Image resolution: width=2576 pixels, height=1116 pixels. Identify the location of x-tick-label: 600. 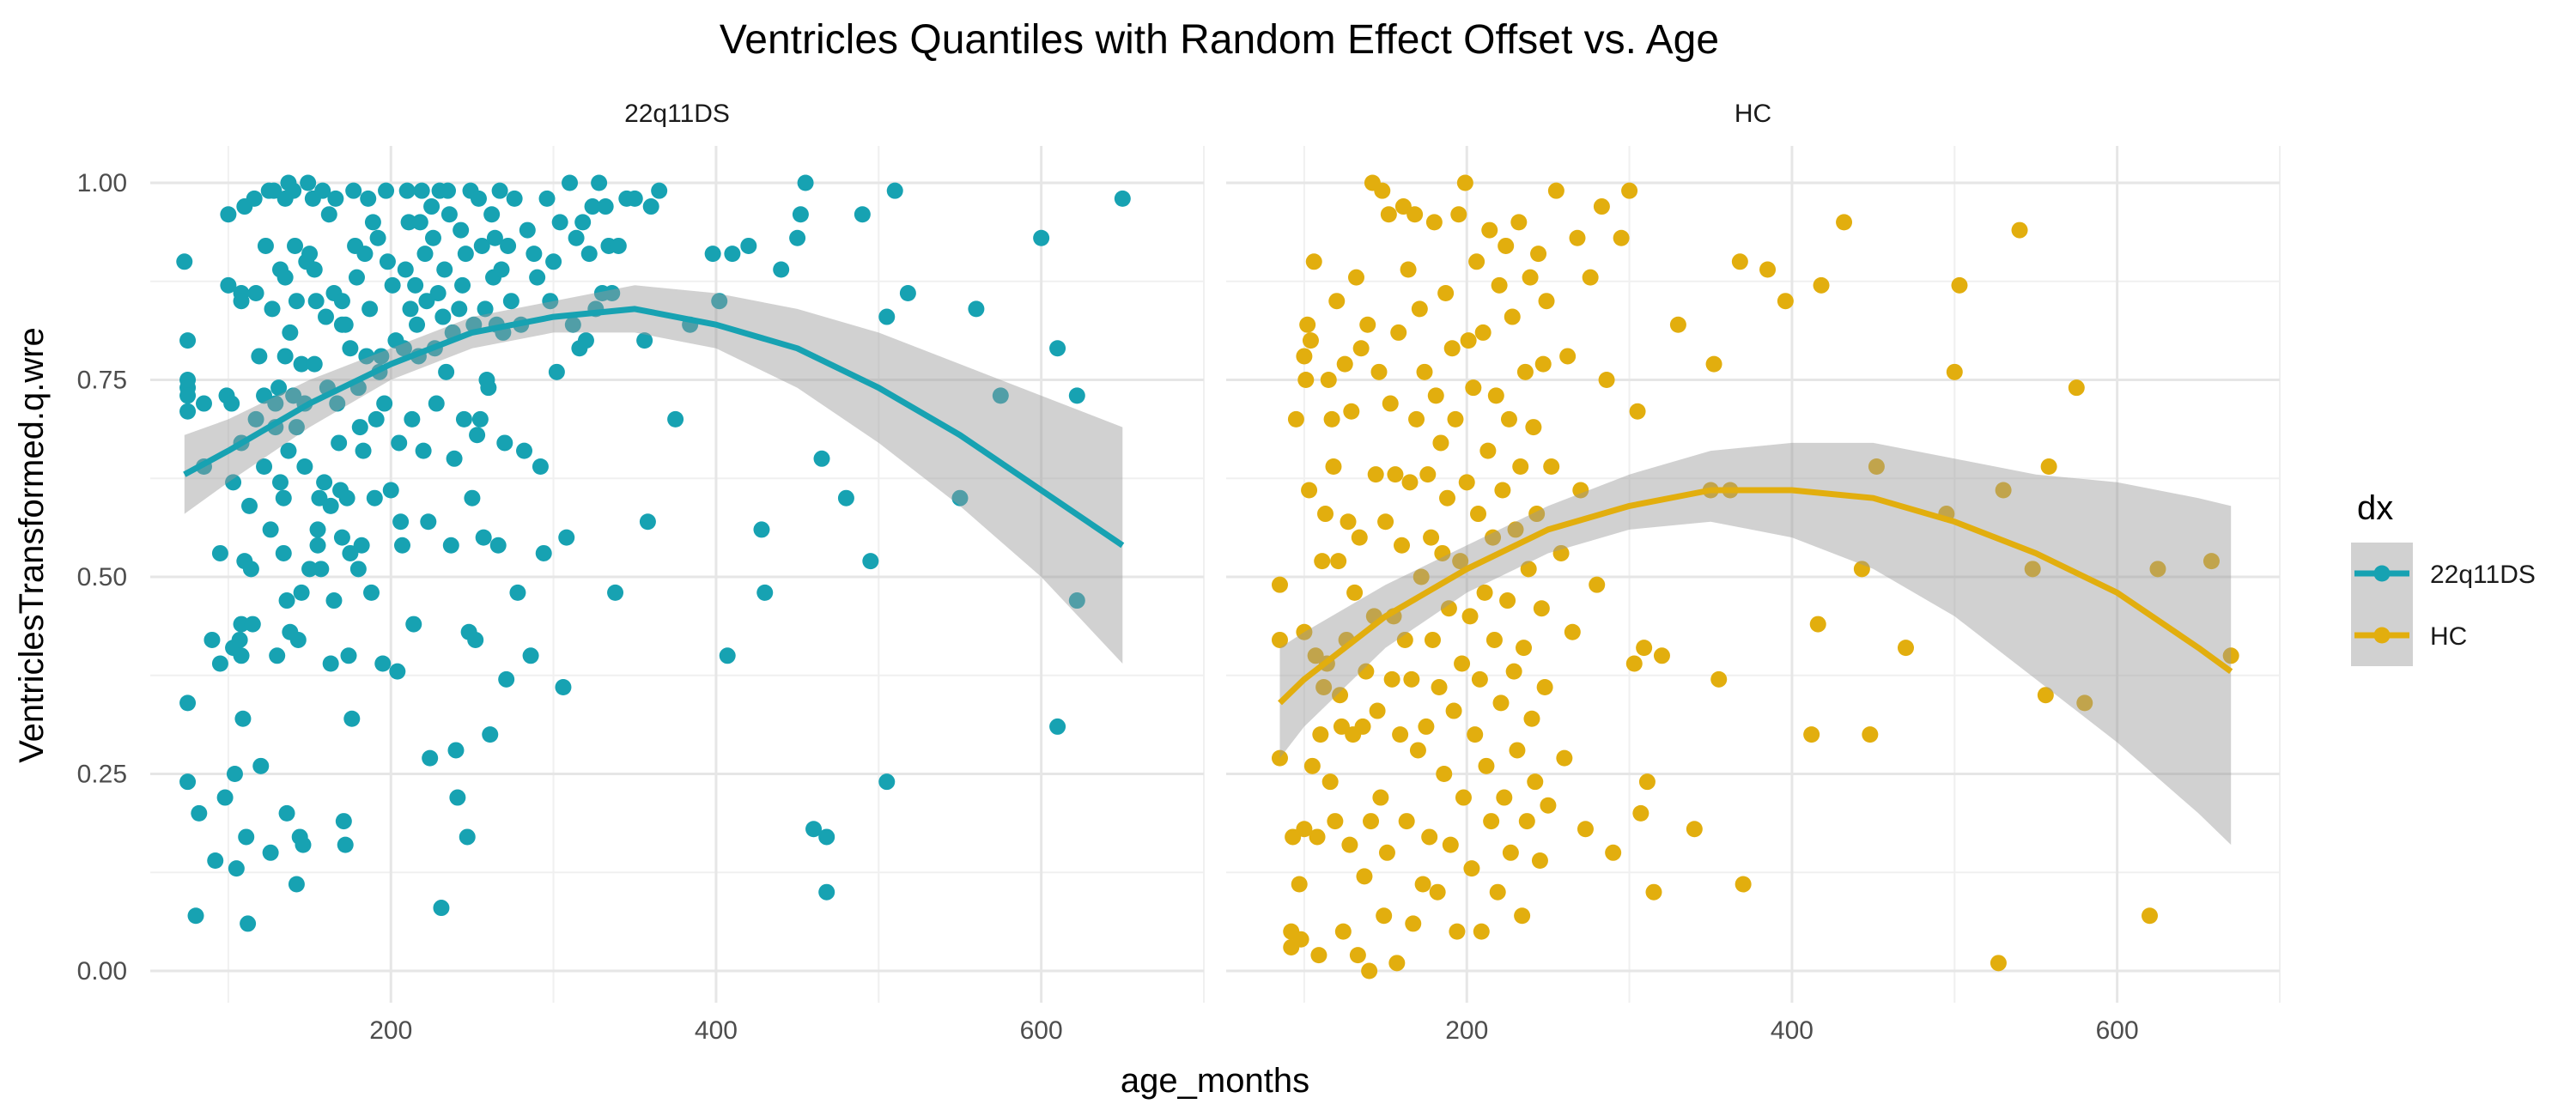
(2118, 1031).